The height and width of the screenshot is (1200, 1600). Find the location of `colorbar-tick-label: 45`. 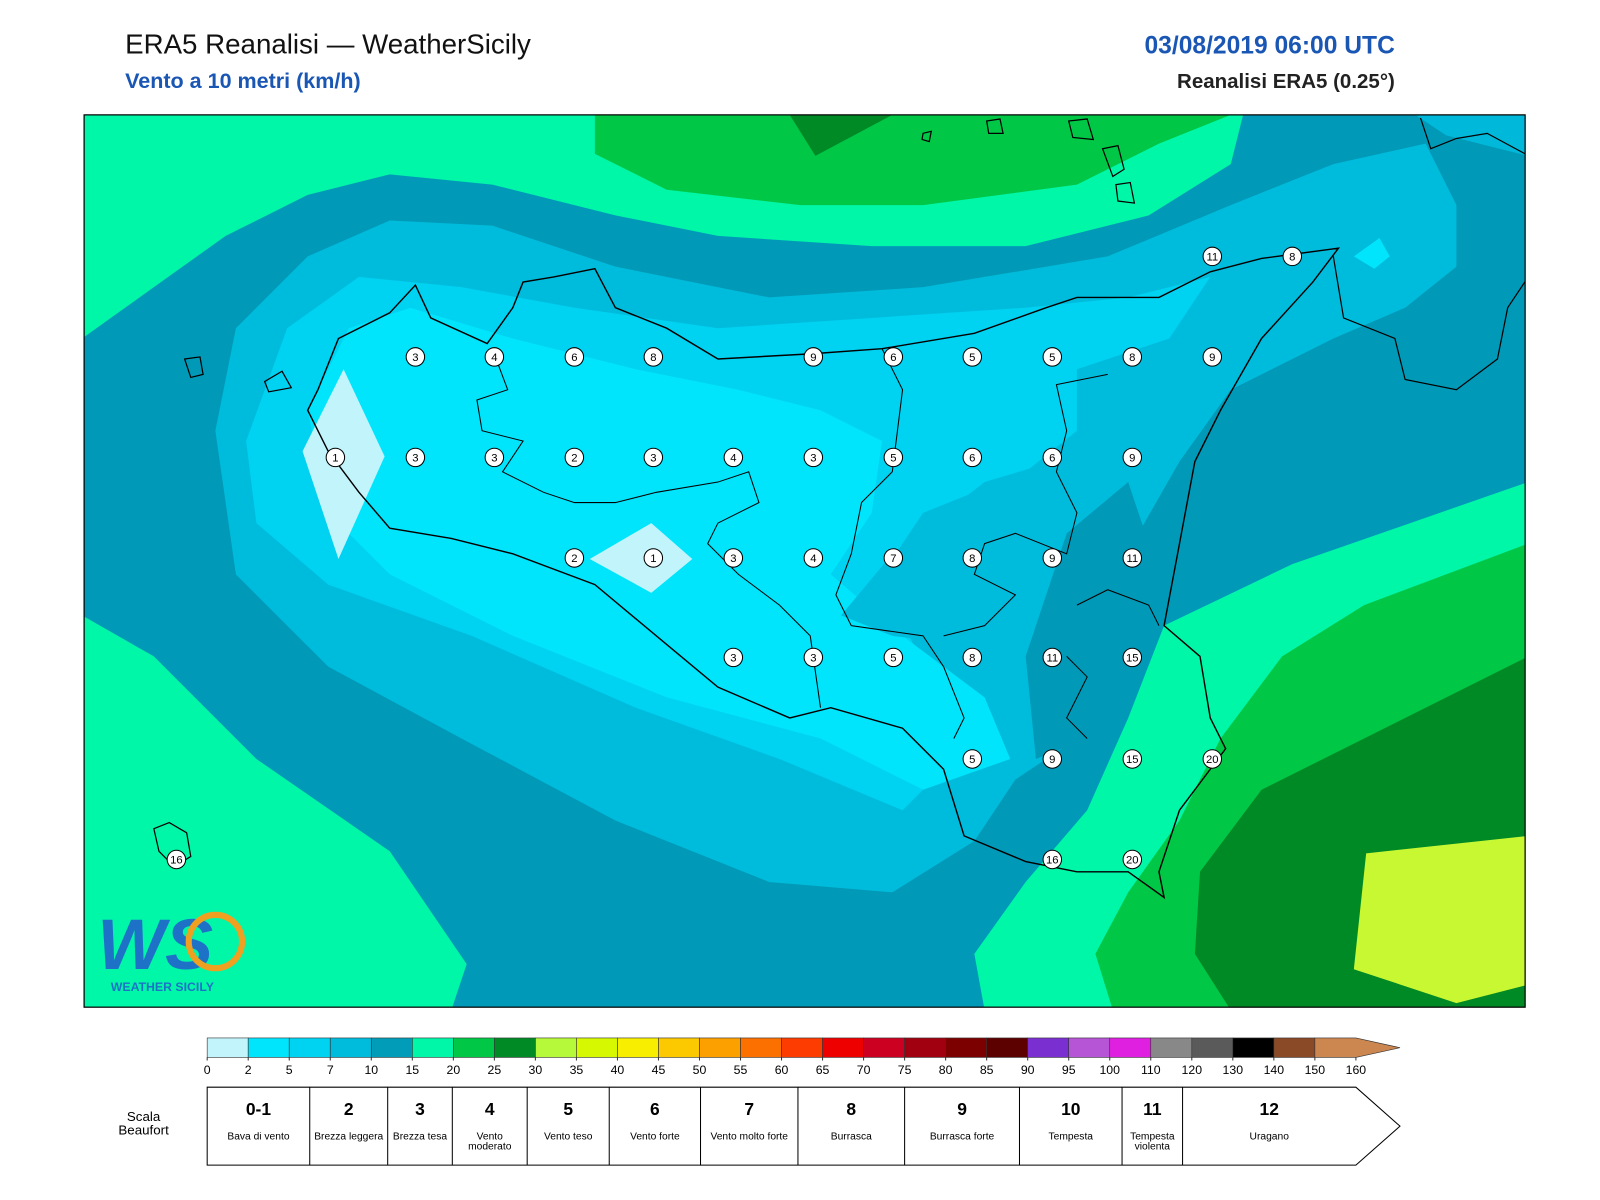

colorbar-tick-label: 45 is located at coordinates (659, 1070).